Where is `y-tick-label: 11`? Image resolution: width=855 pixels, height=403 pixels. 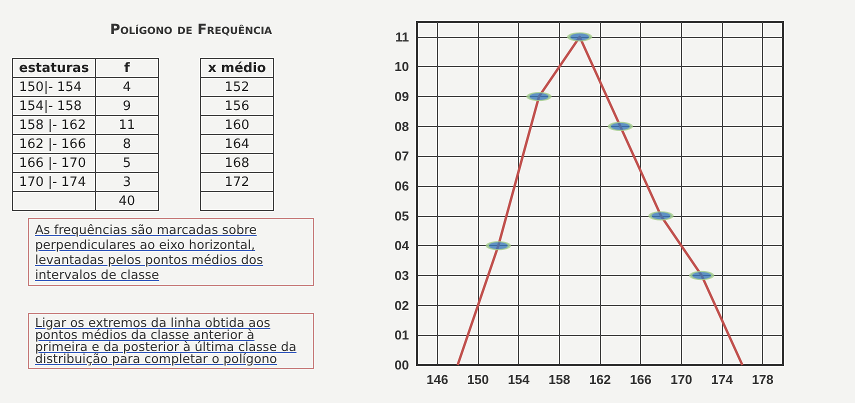 y-tick-label: 11 is located at coordinates (402, 36).